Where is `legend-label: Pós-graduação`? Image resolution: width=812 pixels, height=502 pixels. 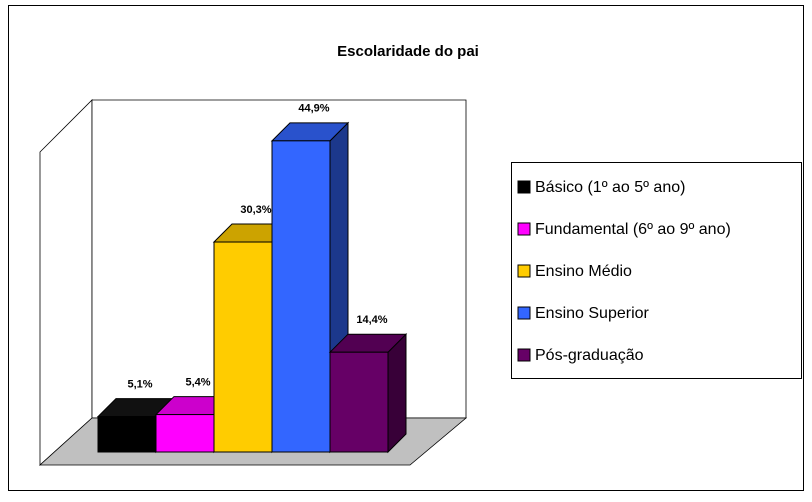 legend-label: Pós-graduação is located at coordinates (589, 355).